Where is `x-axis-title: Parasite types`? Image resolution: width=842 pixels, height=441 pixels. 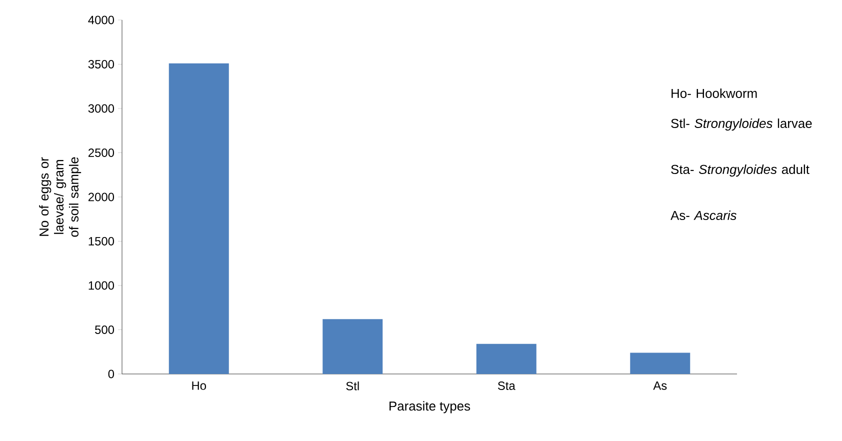
x-axis-title: Parasite types is located at coordinates (430, 407).